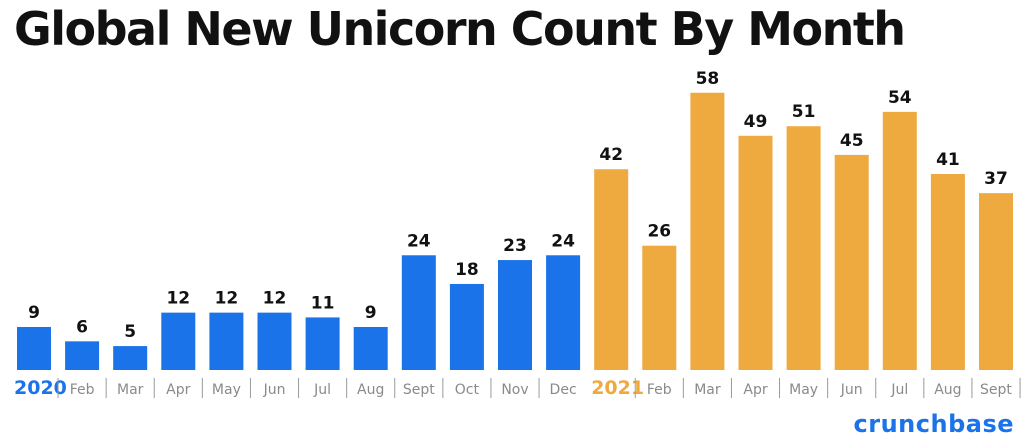 This screenshot has height=448, width=1024. I want to click on bar-value-label: 23, so click(515, 246).